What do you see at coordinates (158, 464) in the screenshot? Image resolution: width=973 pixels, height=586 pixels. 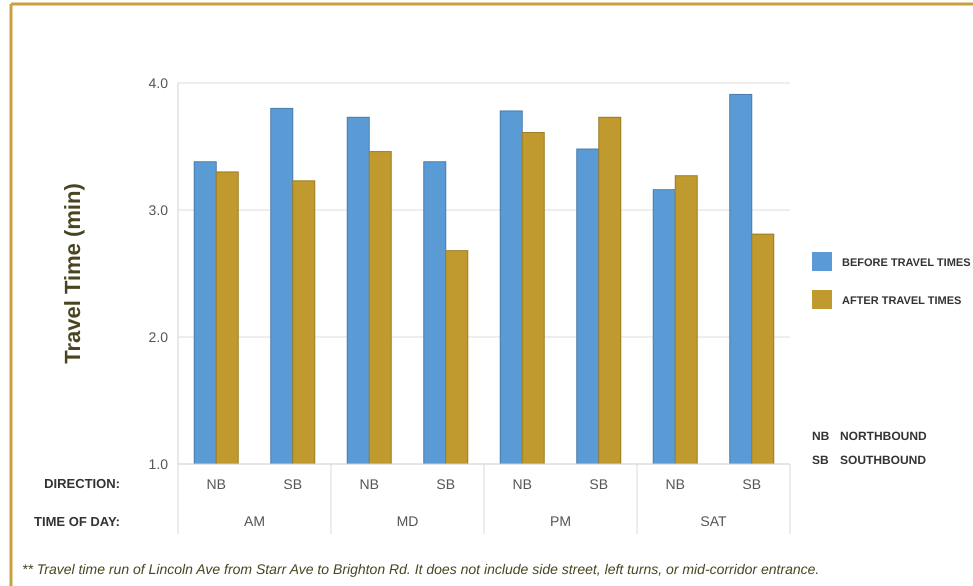 I see `y-tick-label: 1.0` at bounding box center [158, 464].